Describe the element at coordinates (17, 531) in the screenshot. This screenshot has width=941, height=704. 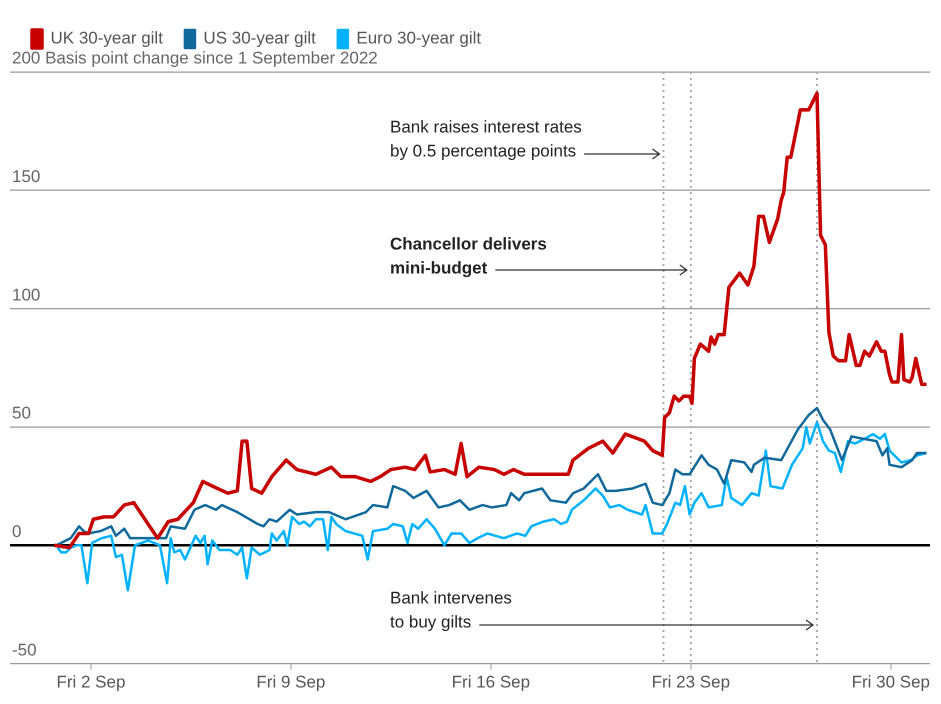
I see `y-tick-label: 0` at that location.